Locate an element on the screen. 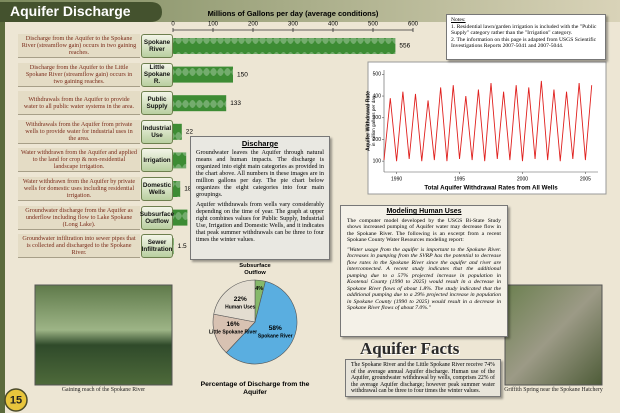 The width and height of the screenshot is (620, 413). pie-value-label: 22% is located at coordinates (240, 299).